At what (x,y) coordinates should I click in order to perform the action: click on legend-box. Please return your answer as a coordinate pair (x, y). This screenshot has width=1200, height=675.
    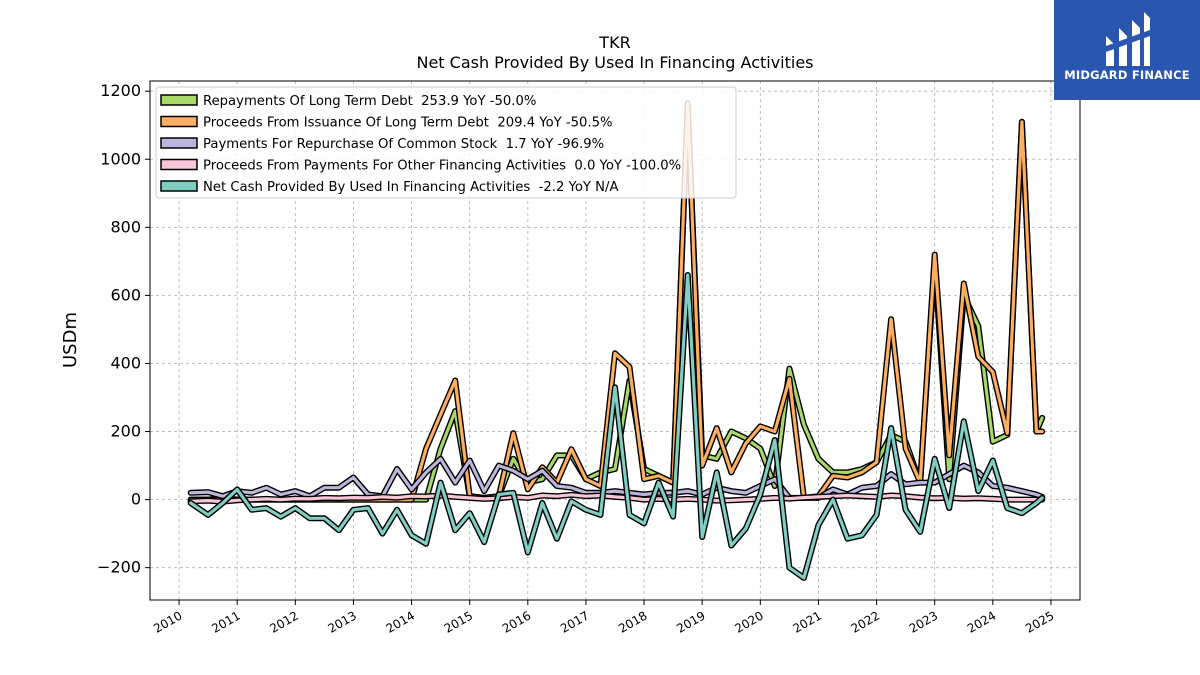
    Looking at the image, I should click on (446, 142).